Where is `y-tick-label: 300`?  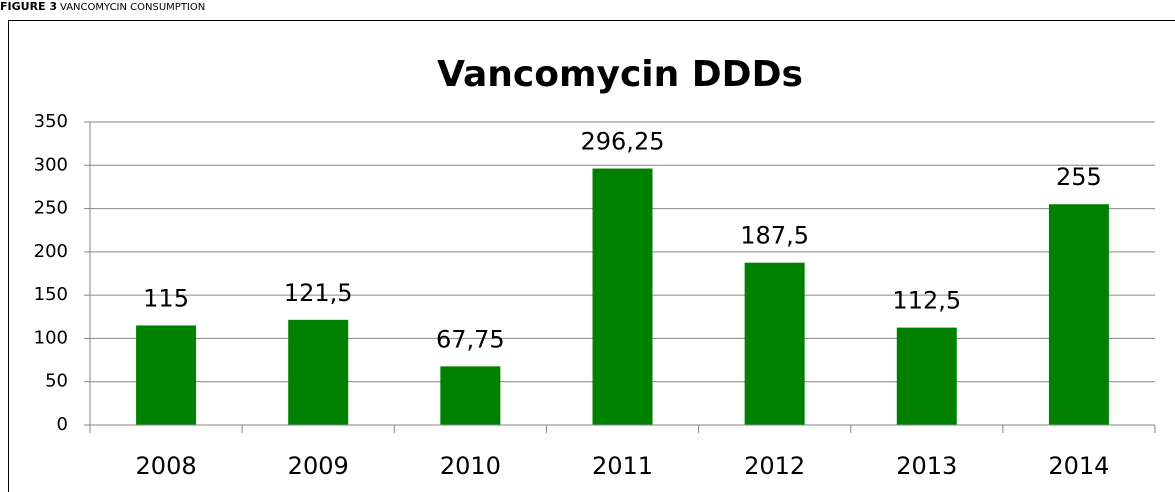 y-tick-label: 300 is located at coordinates (51, 164).